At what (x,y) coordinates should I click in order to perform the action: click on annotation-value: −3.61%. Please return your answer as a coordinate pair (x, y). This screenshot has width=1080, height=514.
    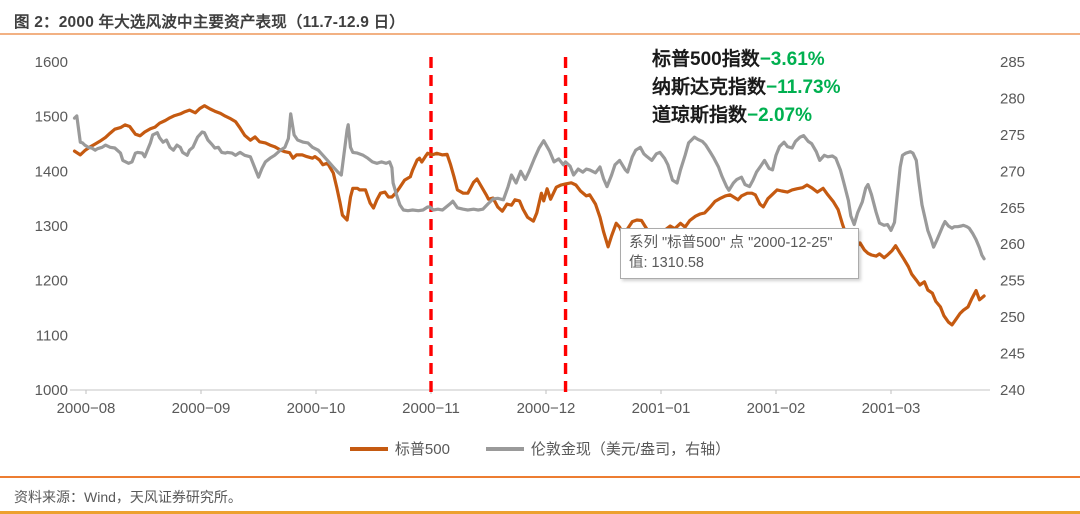
    Looking at the image, I should click on (792, 59).